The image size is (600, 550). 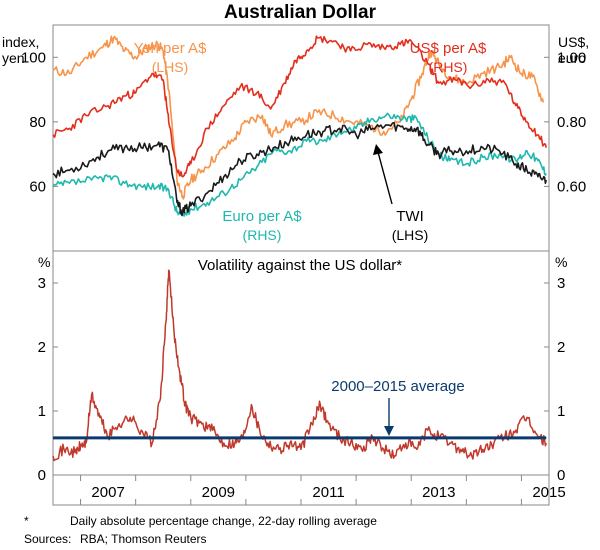 What do you see at coordinates (397, 386) in the screenshot?
I see `average-label: 2000–2015 average` at bounding box center [397, 386].